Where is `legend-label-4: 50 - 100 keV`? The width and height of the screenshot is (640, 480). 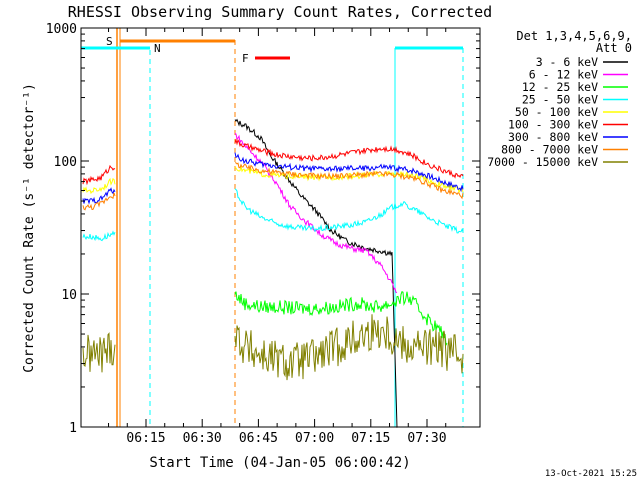
legend-label-4: 50 - 100 keV is located at coordinates (556, 112).